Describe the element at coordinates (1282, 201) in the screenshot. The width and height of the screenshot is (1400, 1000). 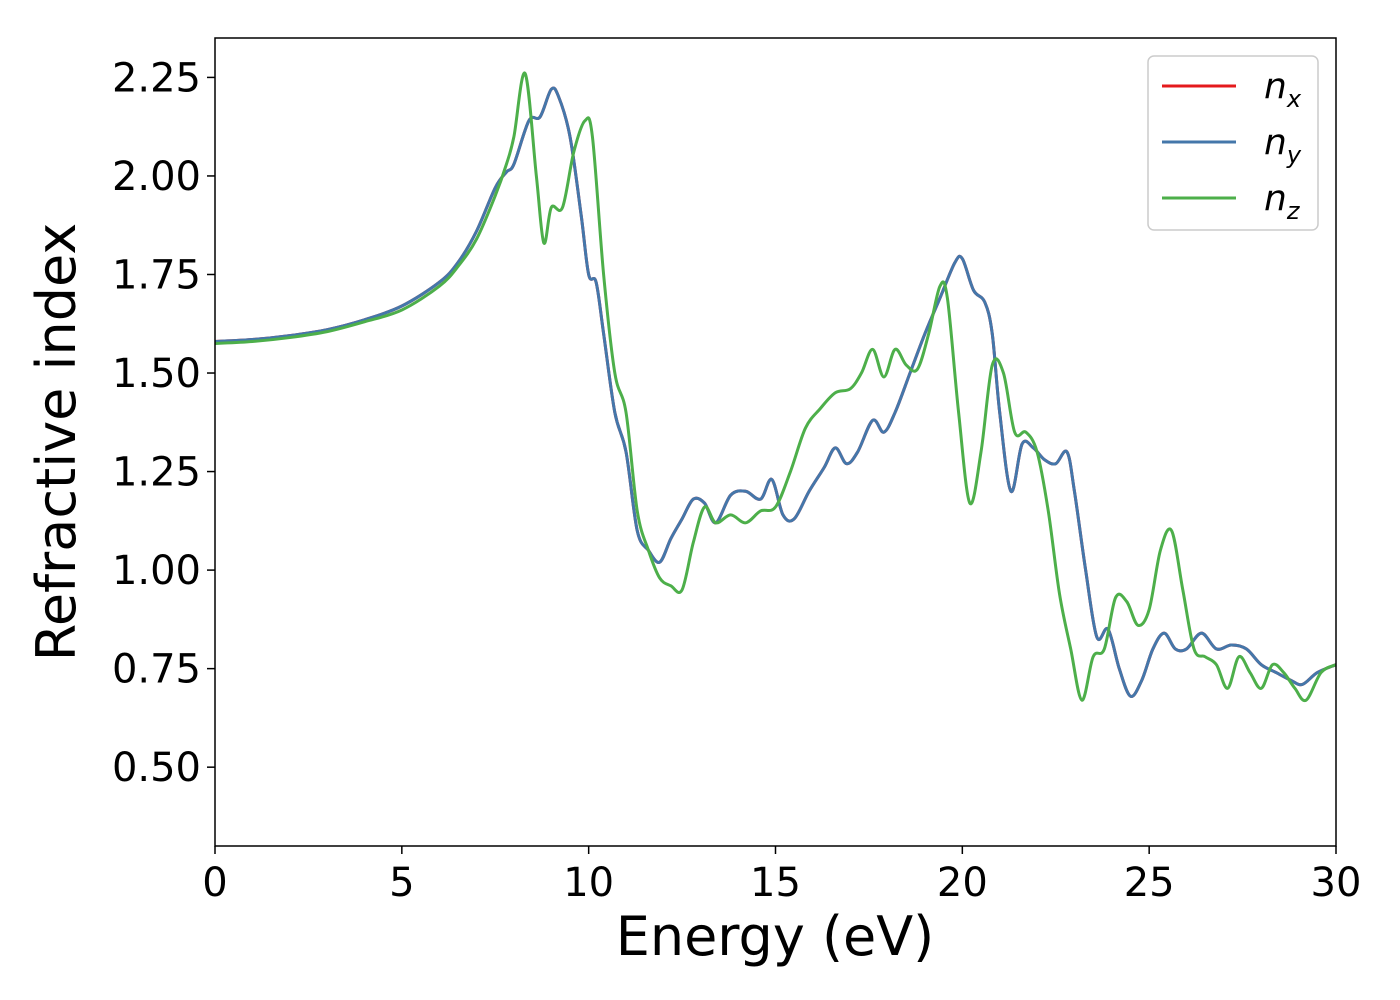
I see `legend-label-z: nz` at that location.